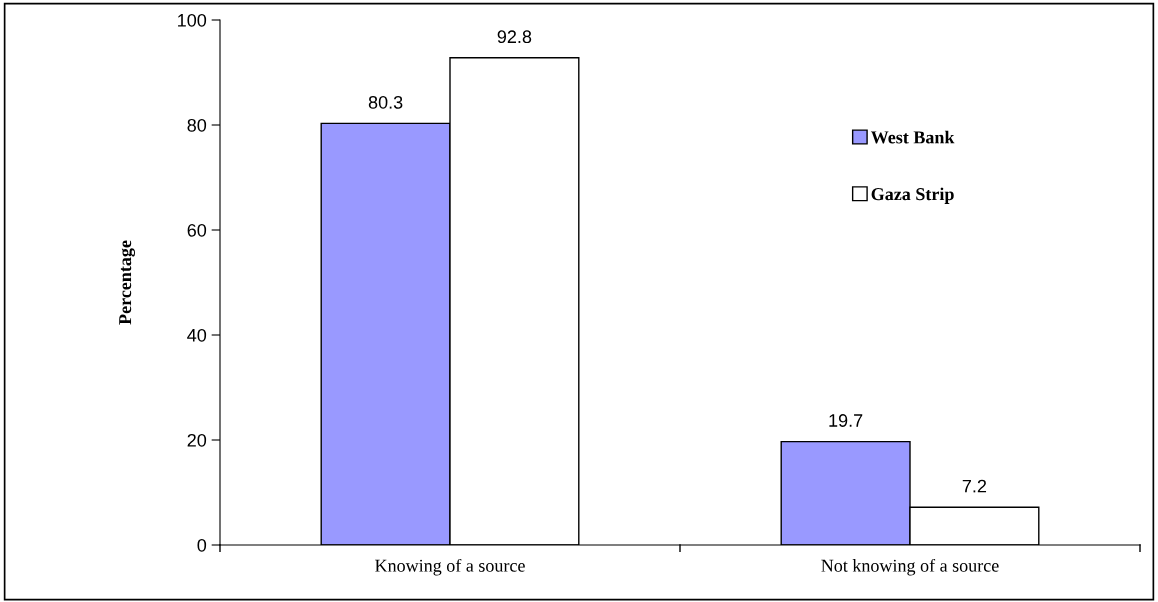  Describe the element at coordinates (846, 420) in the screenshot. I see `data-label: 19.7` at that location.